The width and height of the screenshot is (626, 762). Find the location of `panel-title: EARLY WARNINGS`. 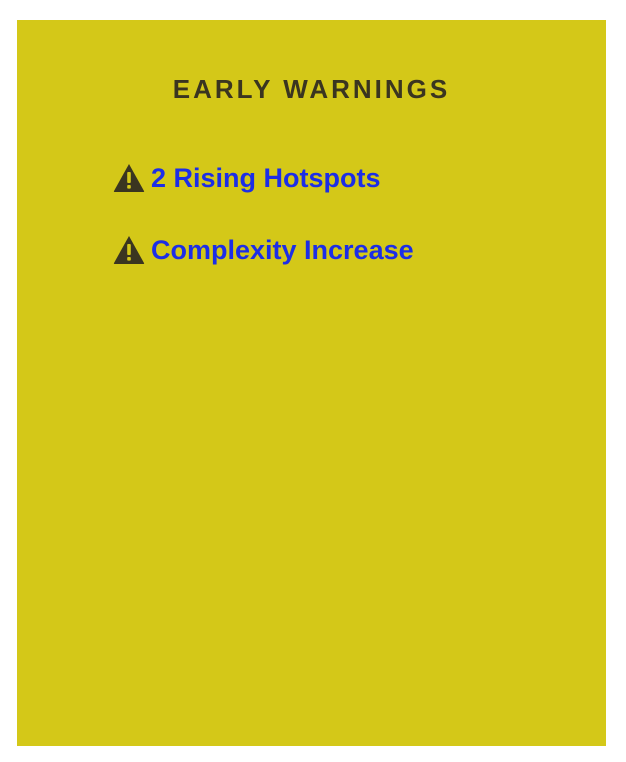

panel-title: EARLY WARNINGS is located at coordinates (311, 89).